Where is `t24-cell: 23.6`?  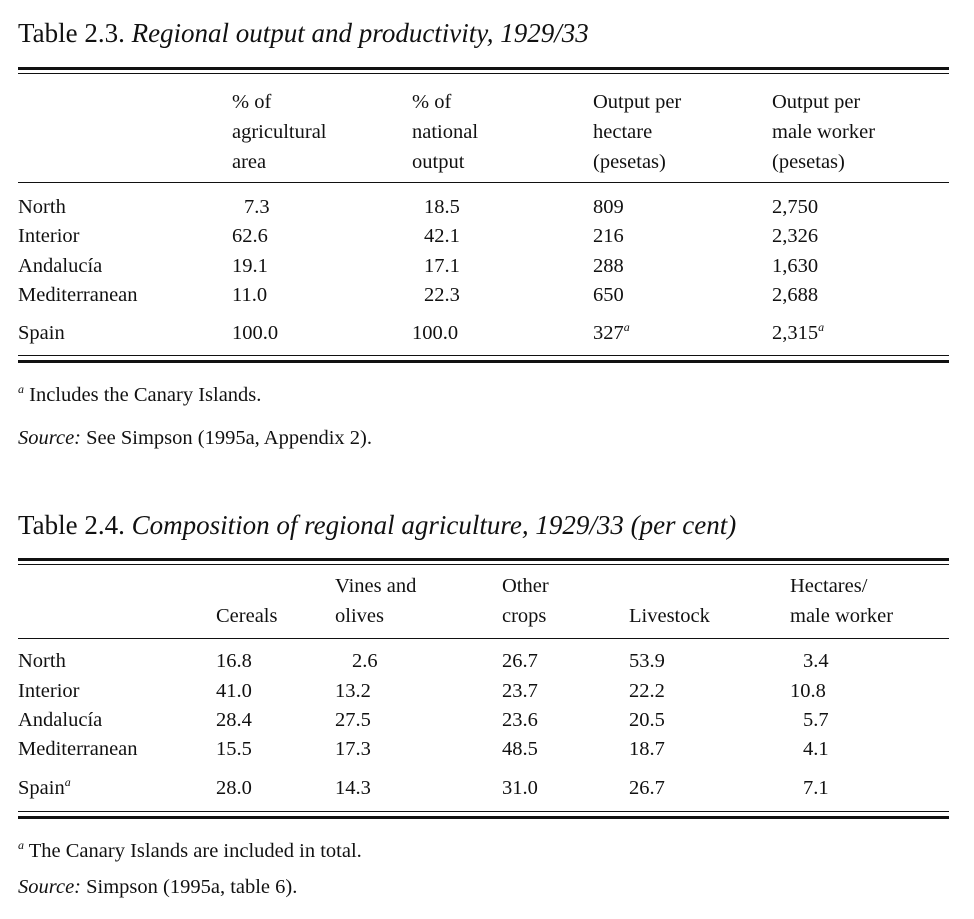 t24-cell: 23.6 is located at coordinates (520, 720).